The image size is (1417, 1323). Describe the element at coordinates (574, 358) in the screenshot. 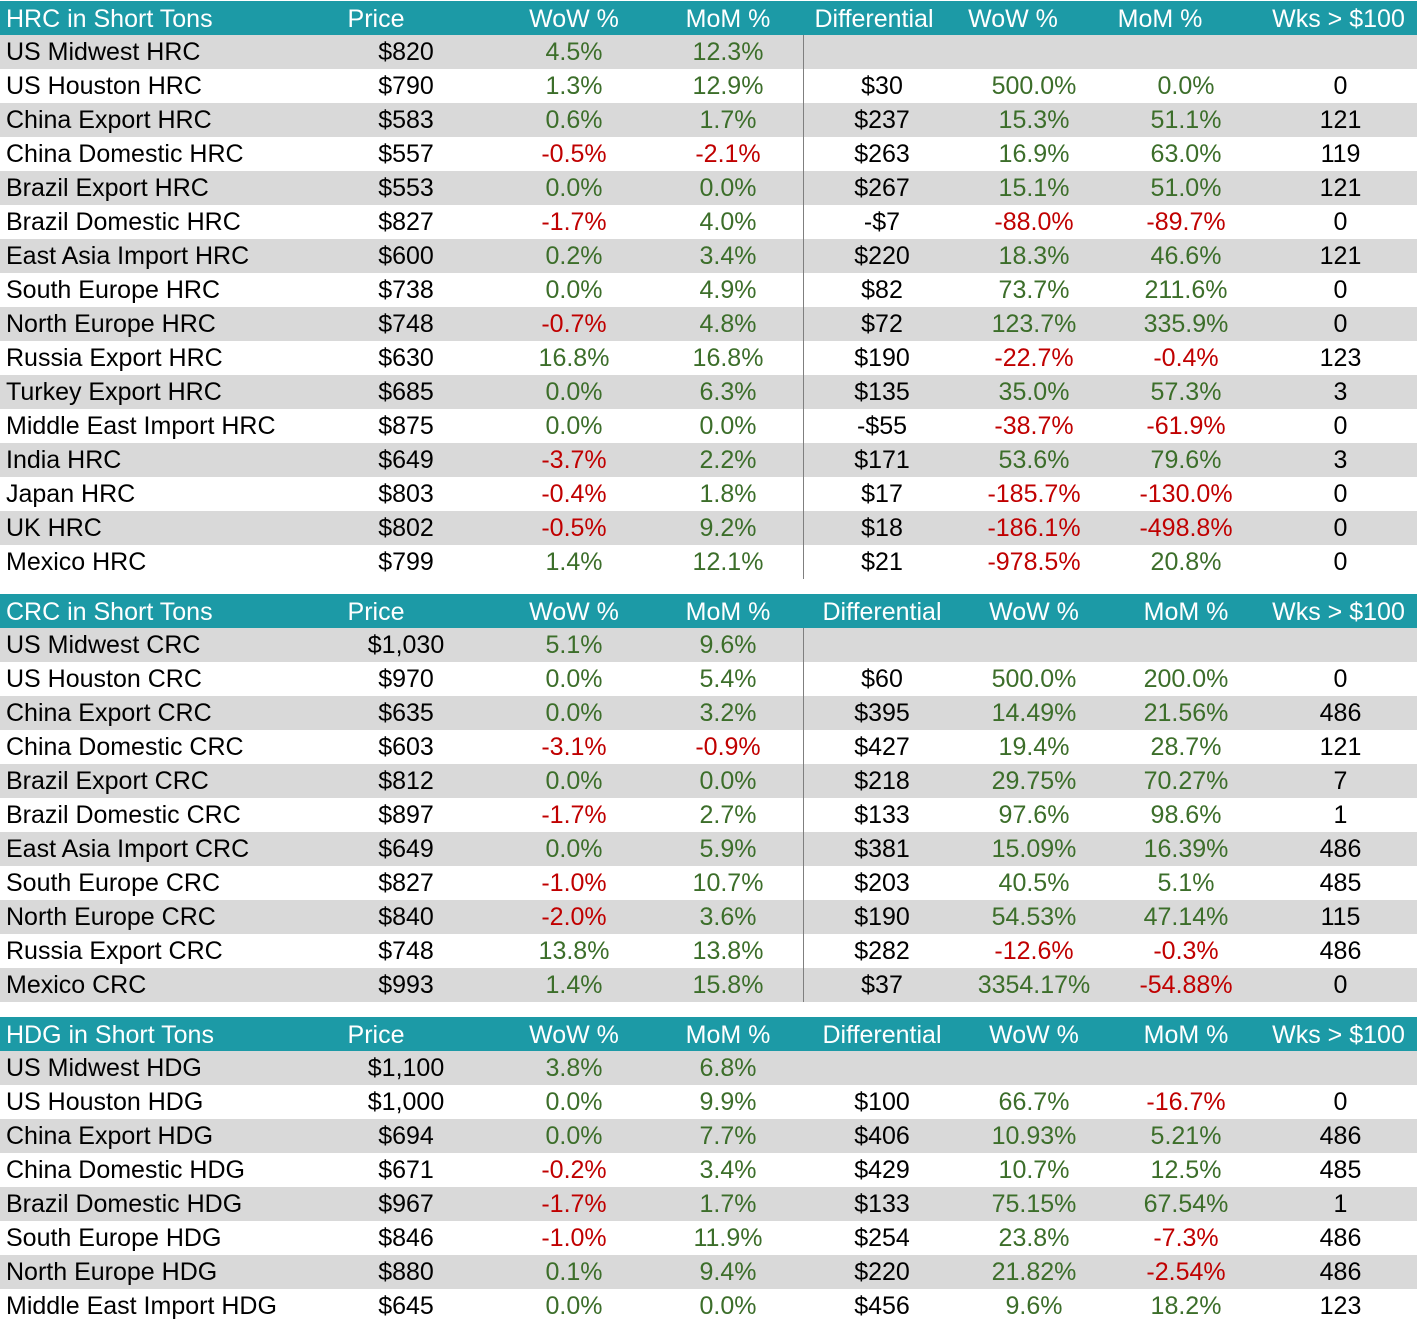

I see `price-wow: 16.8%` at that location.